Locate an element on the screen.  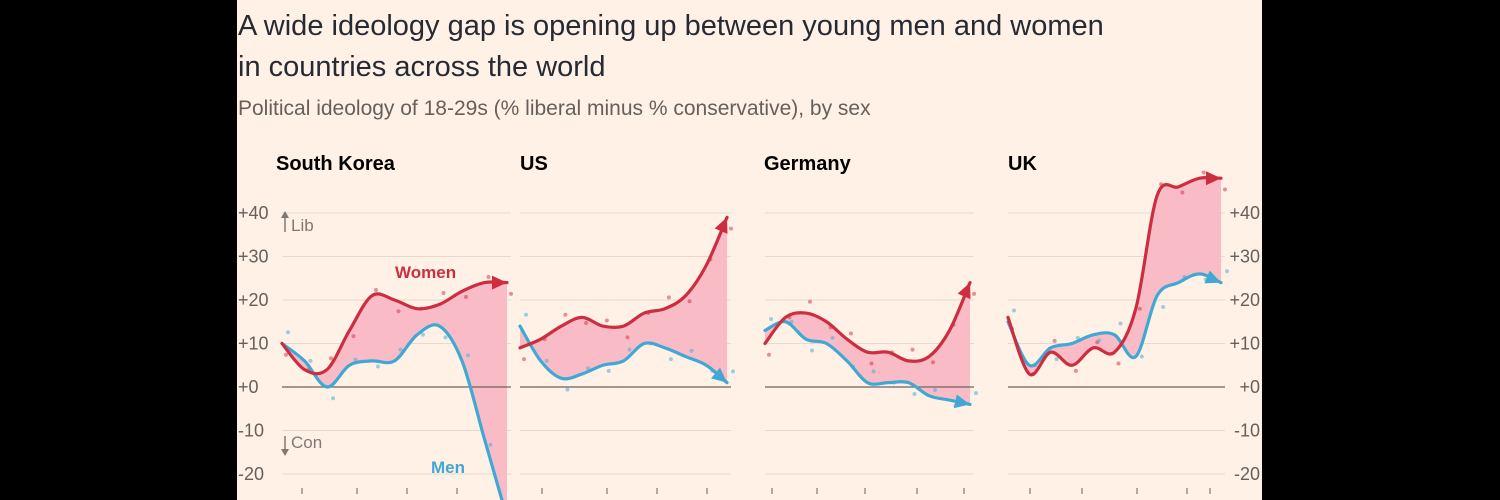
women-series-label: Women is located at coordinates (425, 272).